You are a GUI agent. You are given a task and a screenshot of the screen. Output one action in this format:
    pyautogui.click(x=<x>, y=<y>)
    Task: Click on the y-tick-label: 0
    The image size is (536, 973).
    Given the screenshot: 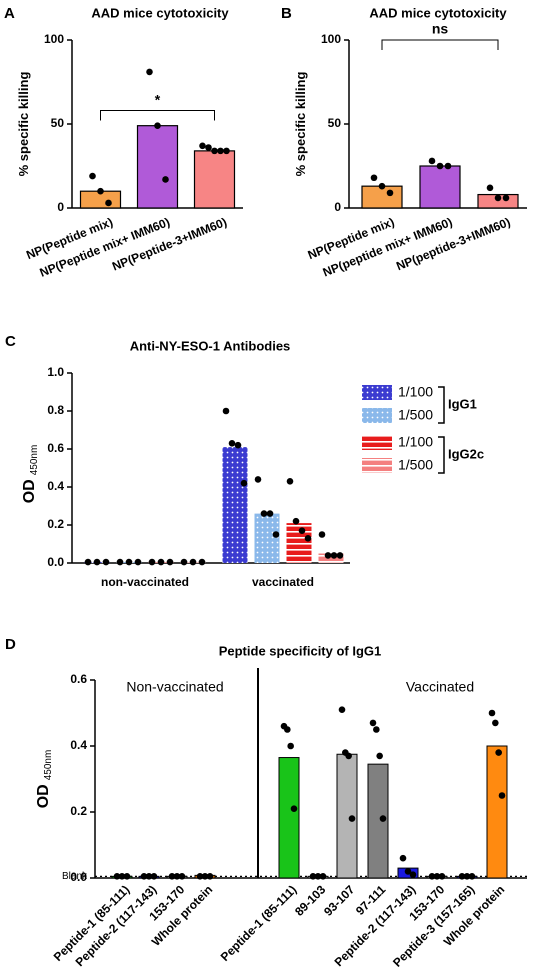 What is the action you would take?
    pyautogui.click(x=60, y=207)
    